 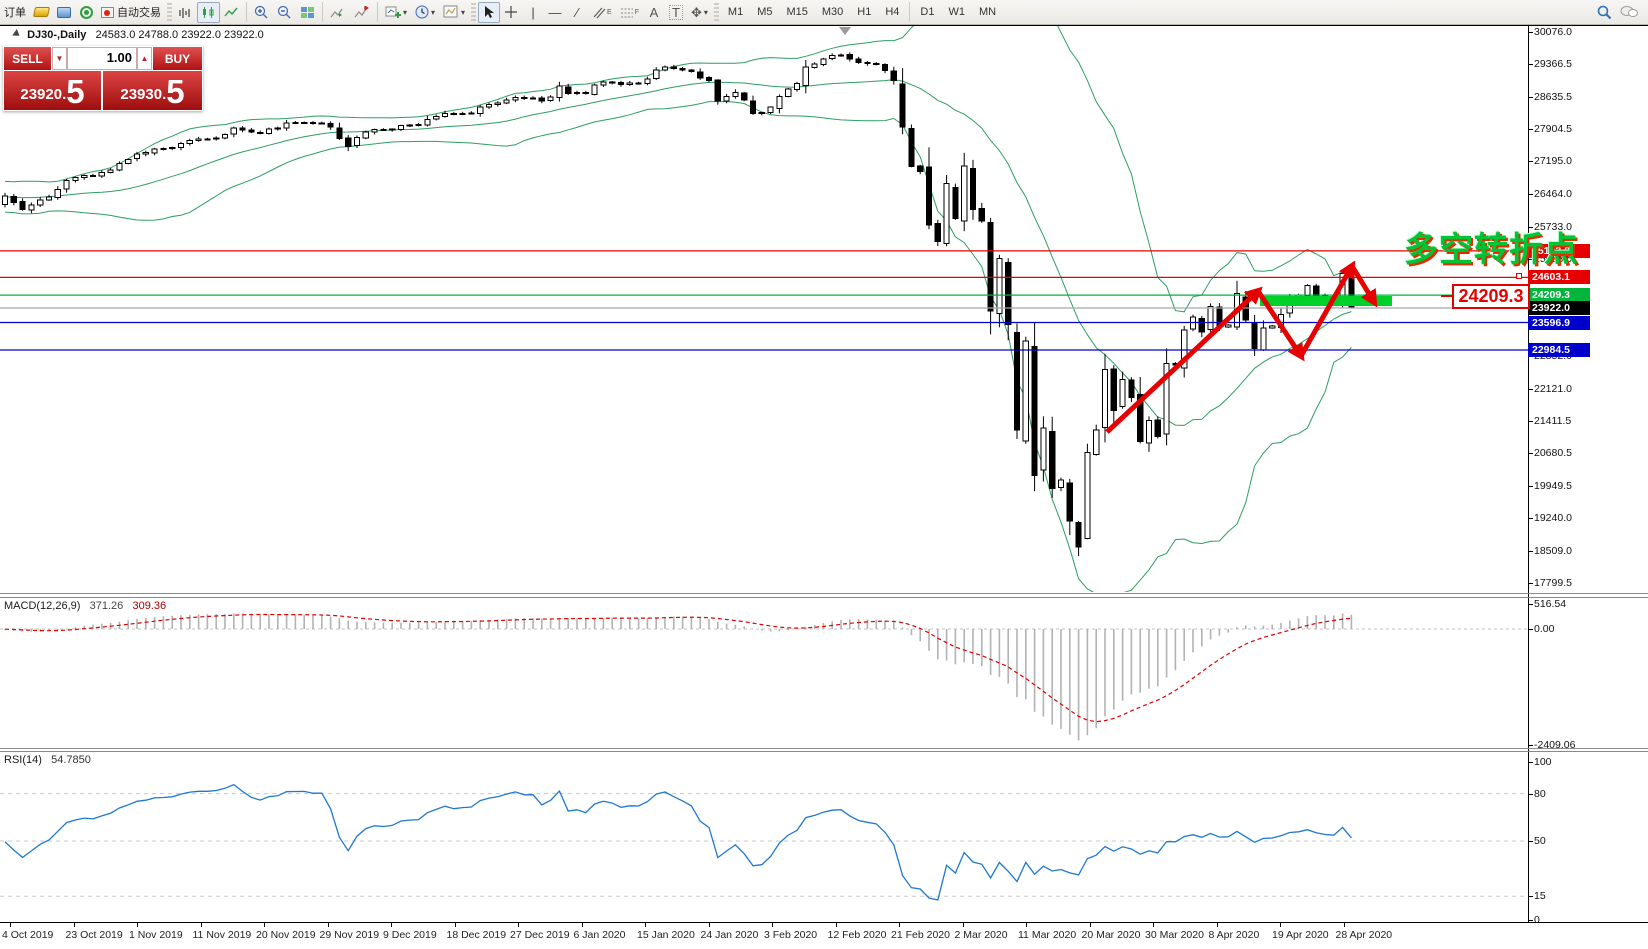 I want to click on profile-icon, so click(x=64, y=12).